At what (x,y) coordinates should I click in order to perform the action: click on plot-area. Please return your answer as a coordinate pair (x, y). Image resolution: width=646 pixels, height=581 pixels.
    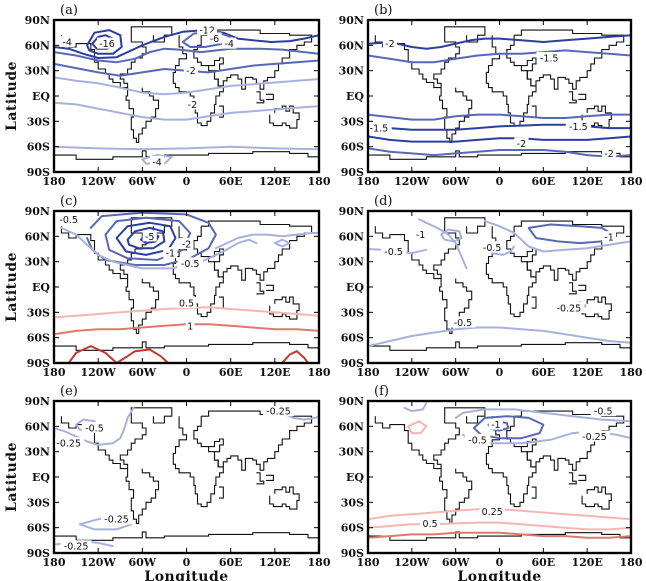
    Looking at the image, I should click on (186, 287).